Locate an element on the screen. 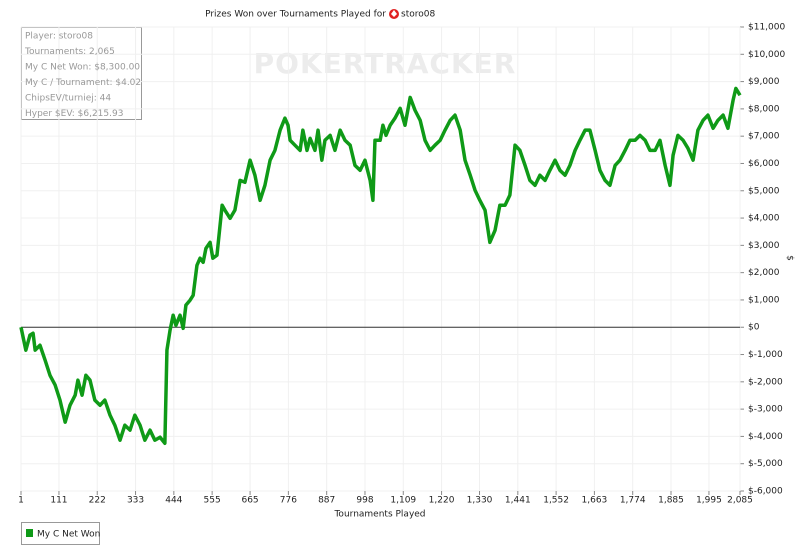  y-tick-label: $3,000 is located at coordinates (764, 246).